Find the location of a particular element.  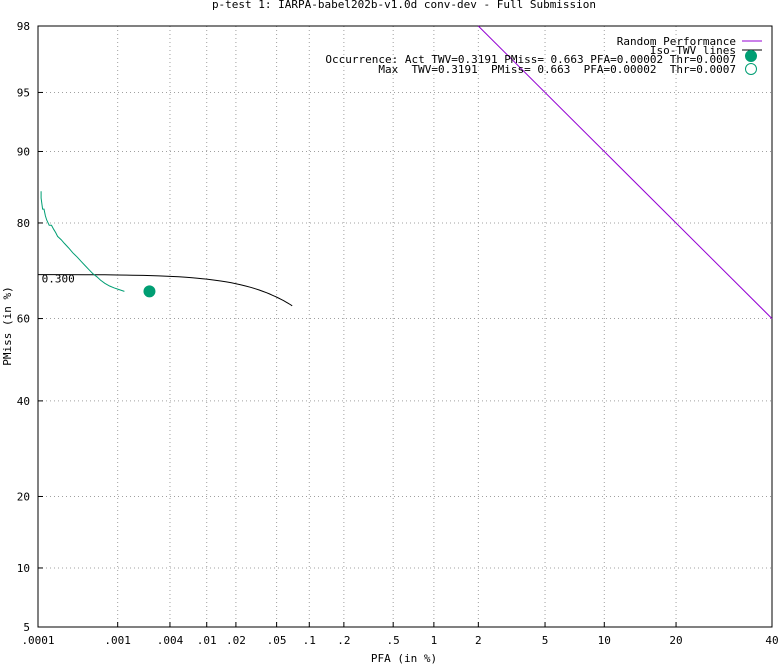

y-tick-label: 10 is located at coordinates (23, 568).